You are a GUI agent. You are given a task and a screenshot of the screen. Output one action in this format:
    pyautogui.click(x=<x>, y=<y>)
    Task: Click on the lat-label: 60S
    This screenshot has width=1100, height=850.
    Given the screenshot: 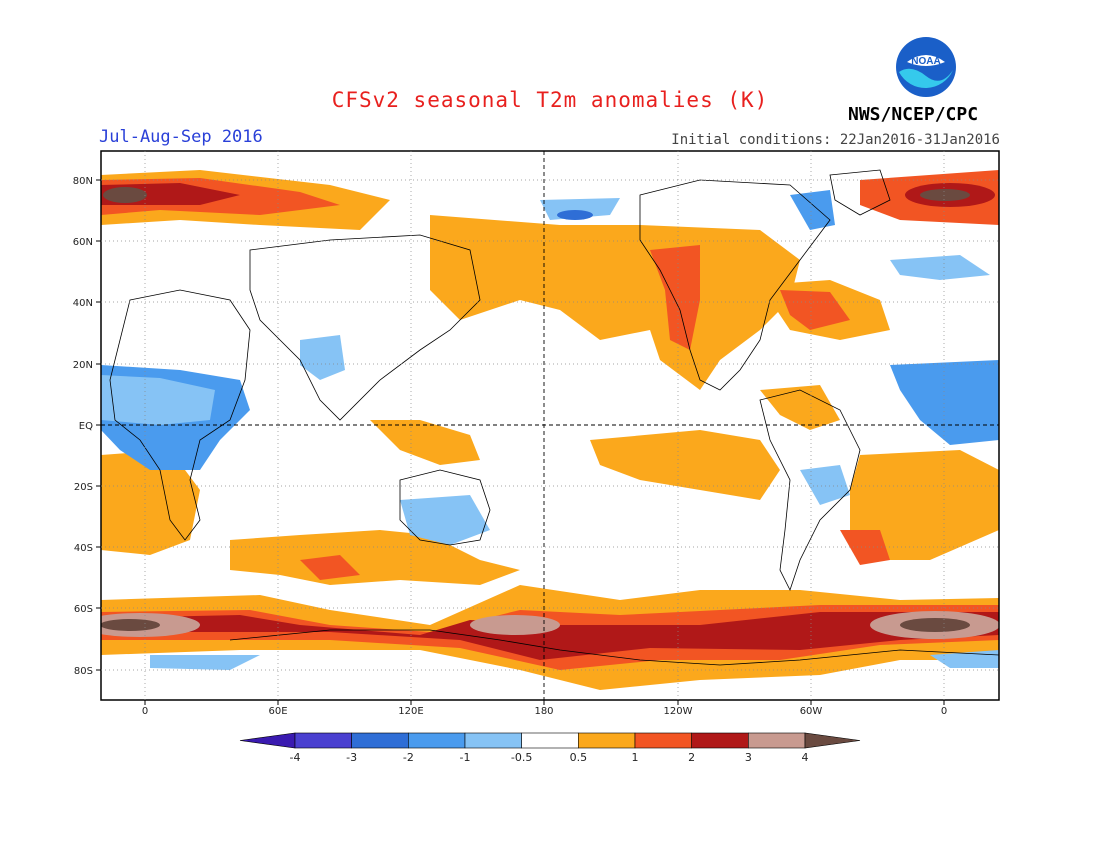 What is the action you would take?
    pyautogui.click(x=83, y=609)
    